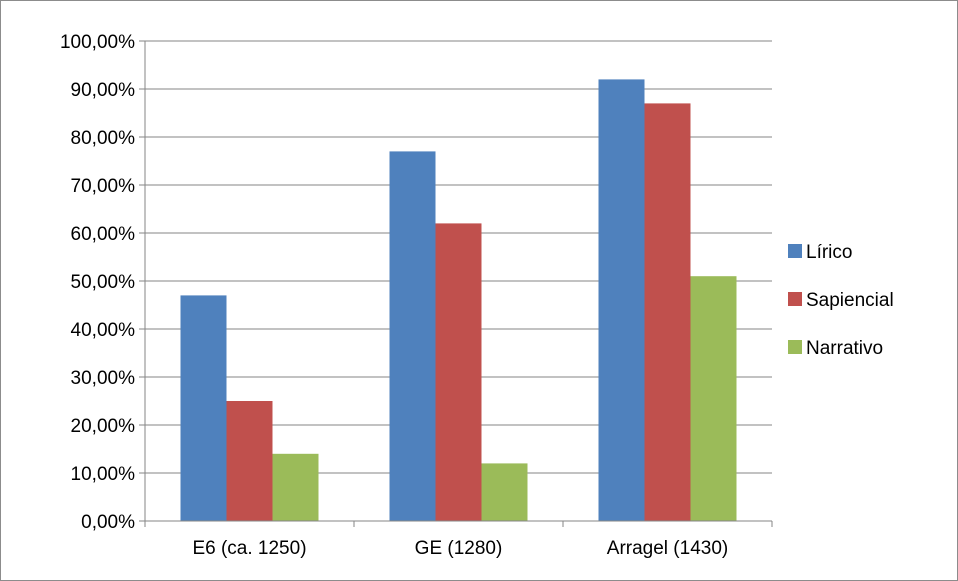  I want to click on y-tick-label: 30,00%, so click(103, 378).